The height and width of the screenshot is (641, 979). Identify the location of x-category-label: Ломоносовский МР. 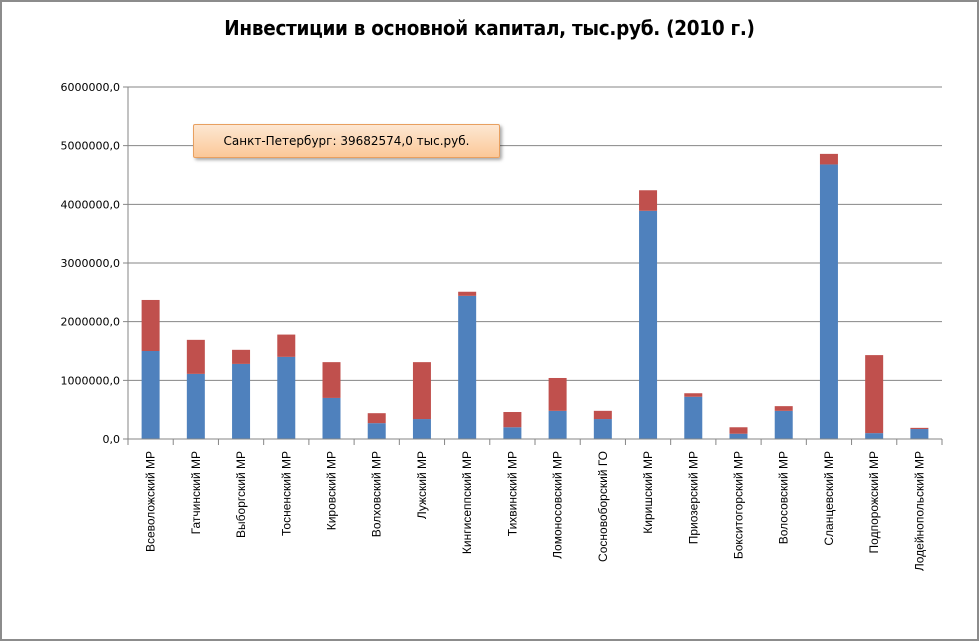
(558, 505).